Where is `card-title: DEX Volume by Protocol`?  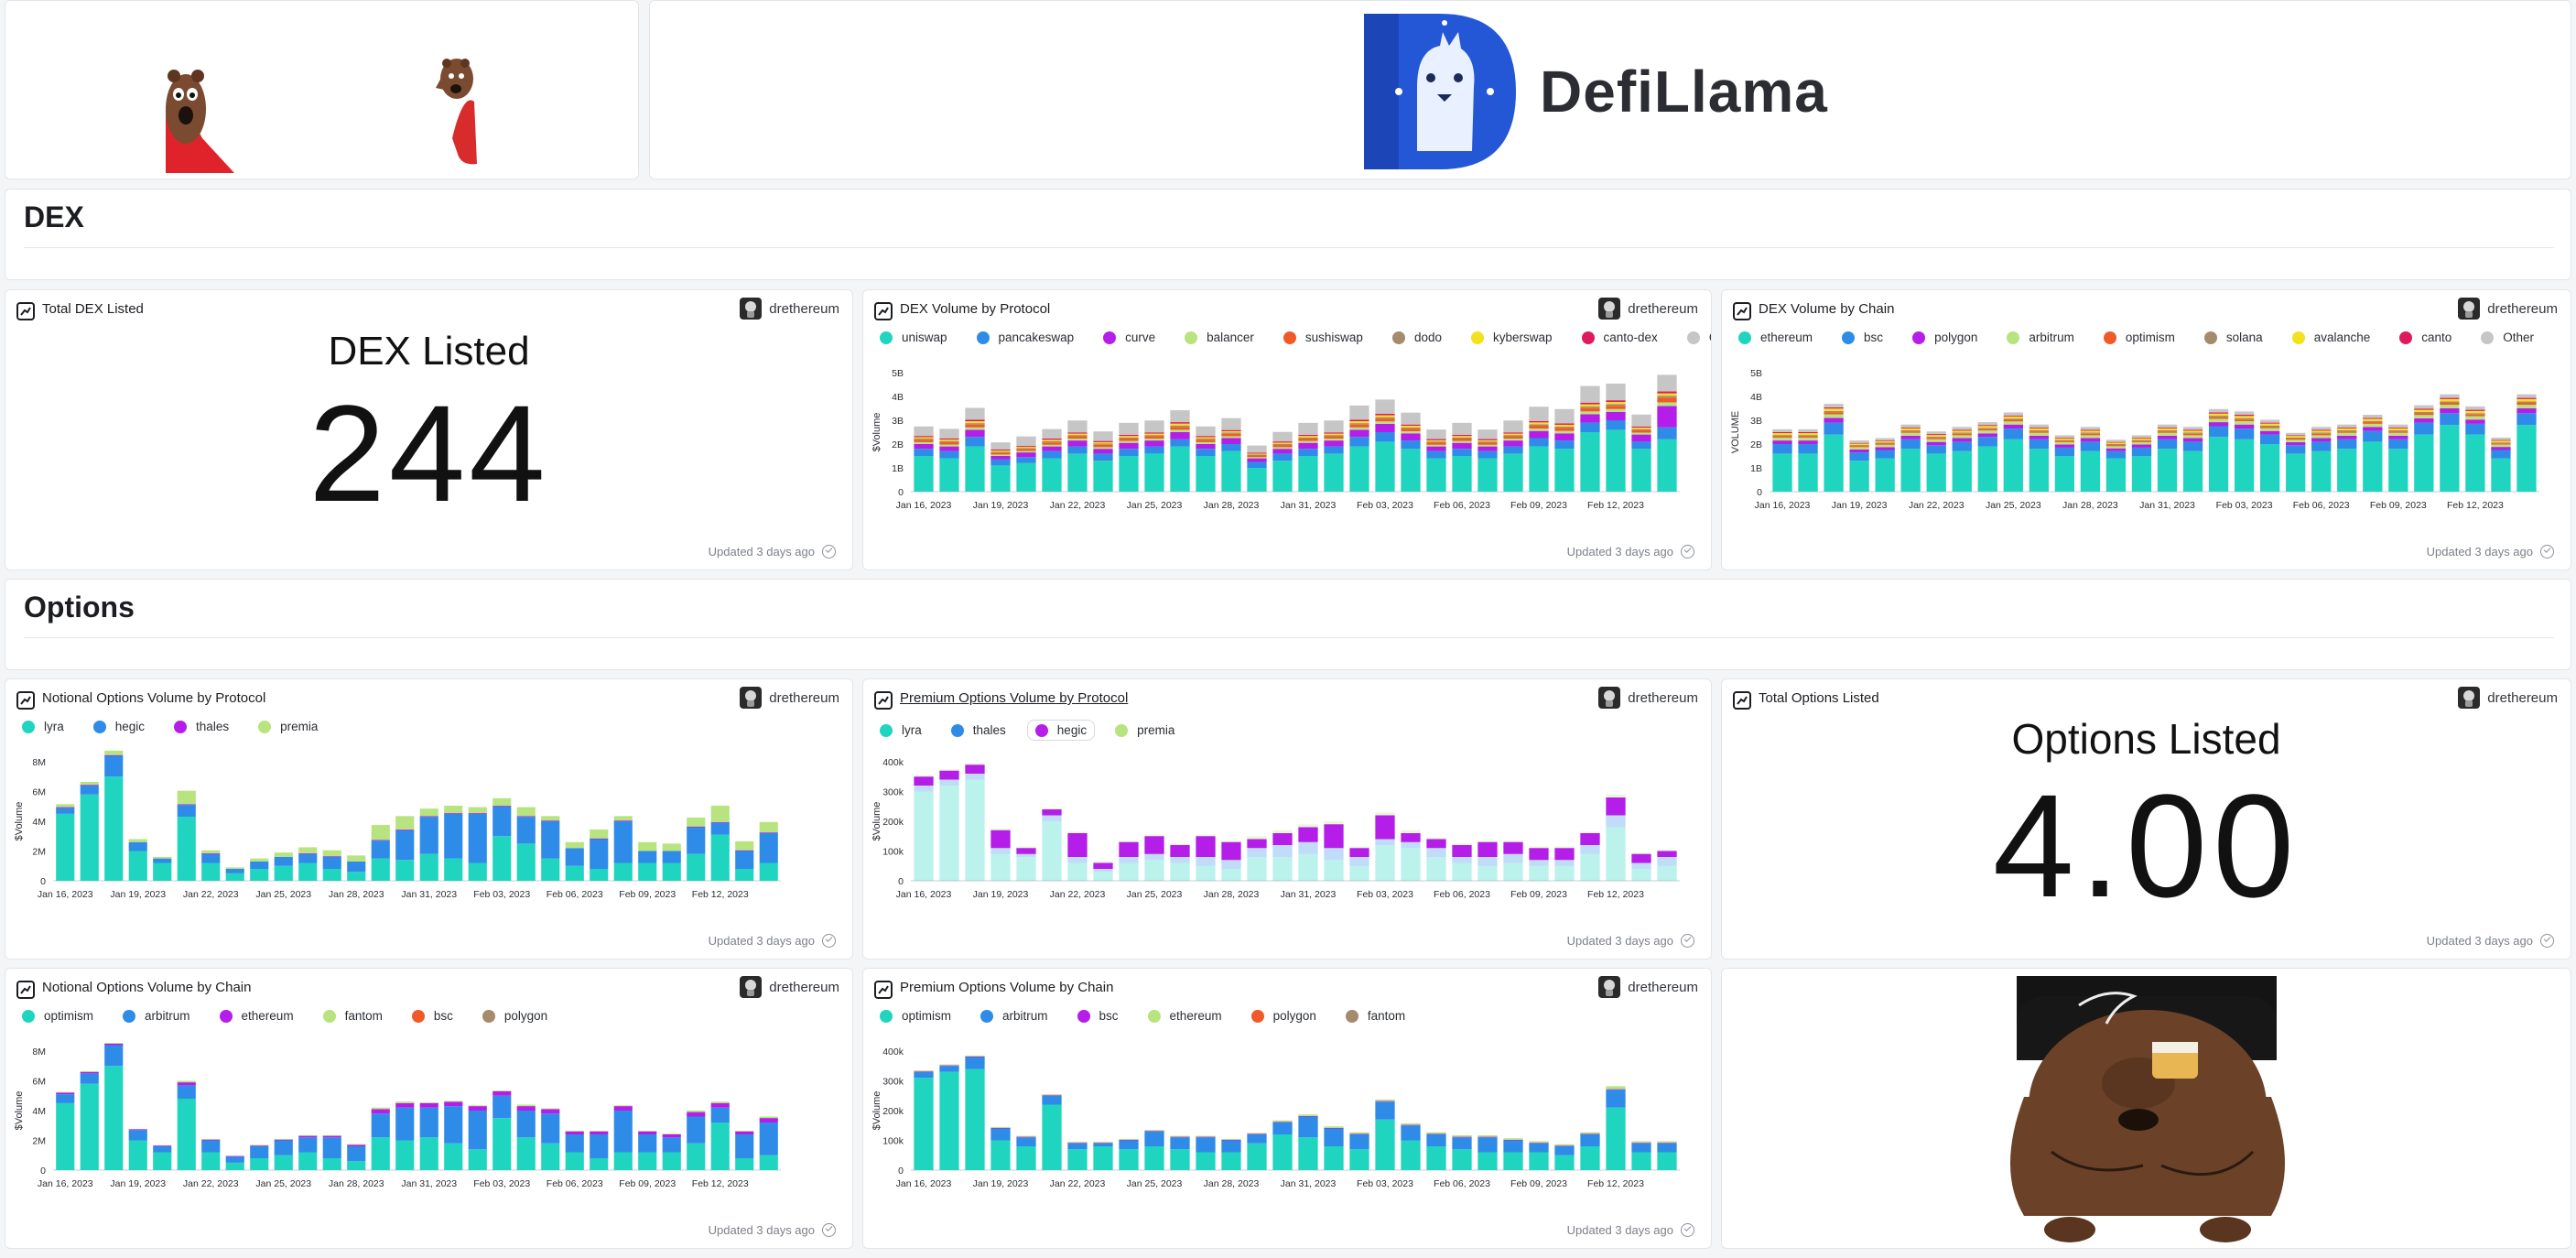 card-title: DEX Volume by Protocol is located at coordinates (976, 309).